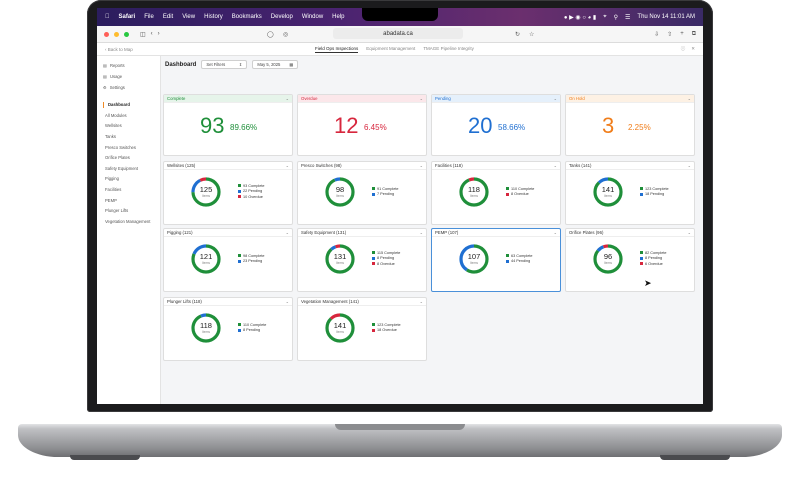  I want to click on reload-icon: ↻, so click(518, 34).